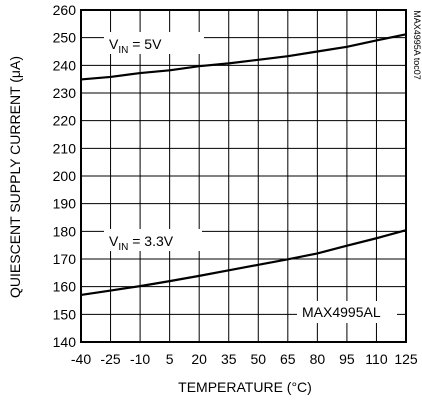  Describe the element at coordinates (65, 259) in the screenshot. I see `y-tick-label: 170` at that location.